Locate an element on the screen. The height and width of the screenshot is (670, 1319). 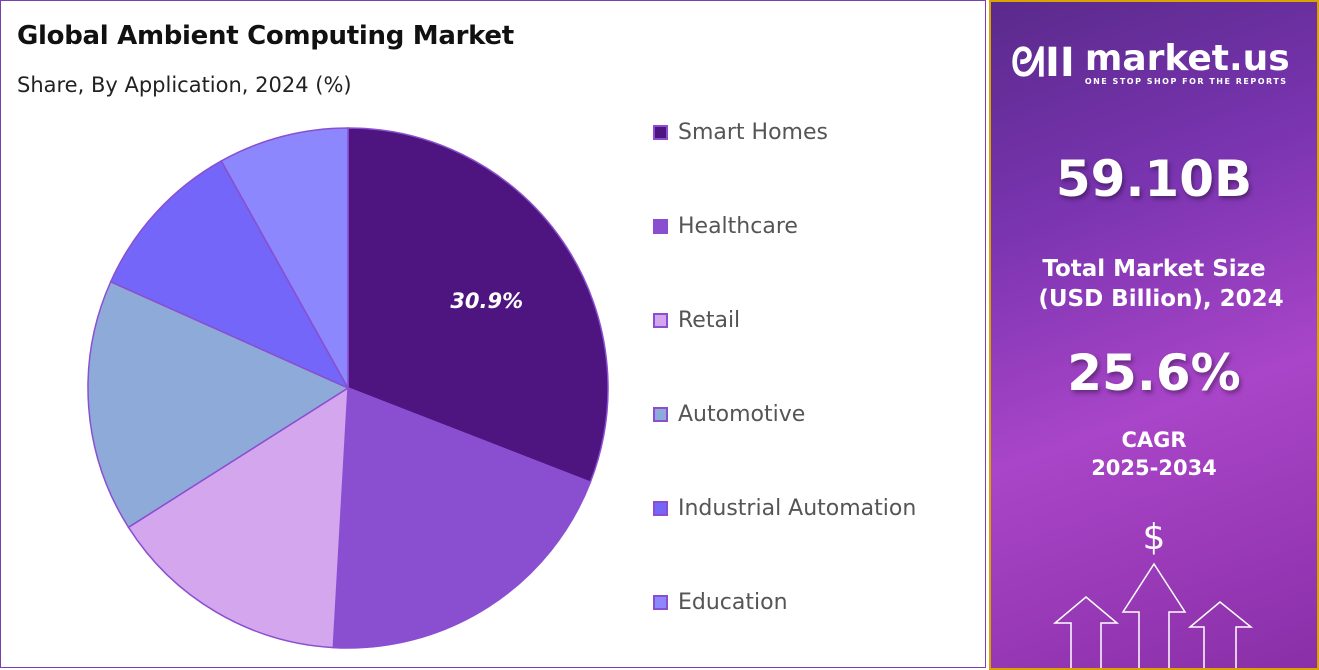
pie-slice-industrial-automation is located at coordinates (229, 274).